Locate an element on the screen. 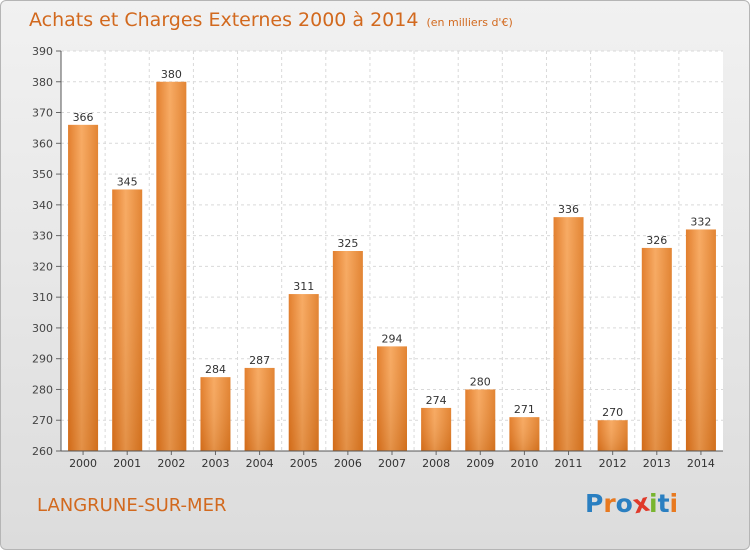 Image resolution: width=750 pixels, height=550 pixels. x-tick-label: 2012 is located at coordinates (613, 463).